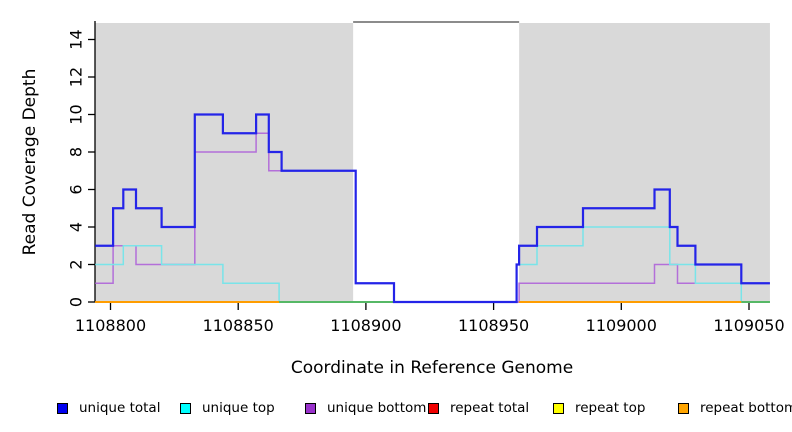  What do you see at coordinates (365, 325) in the screenshot?
I see `x-tick-label: 1108900` at bounding box center [365, 325].